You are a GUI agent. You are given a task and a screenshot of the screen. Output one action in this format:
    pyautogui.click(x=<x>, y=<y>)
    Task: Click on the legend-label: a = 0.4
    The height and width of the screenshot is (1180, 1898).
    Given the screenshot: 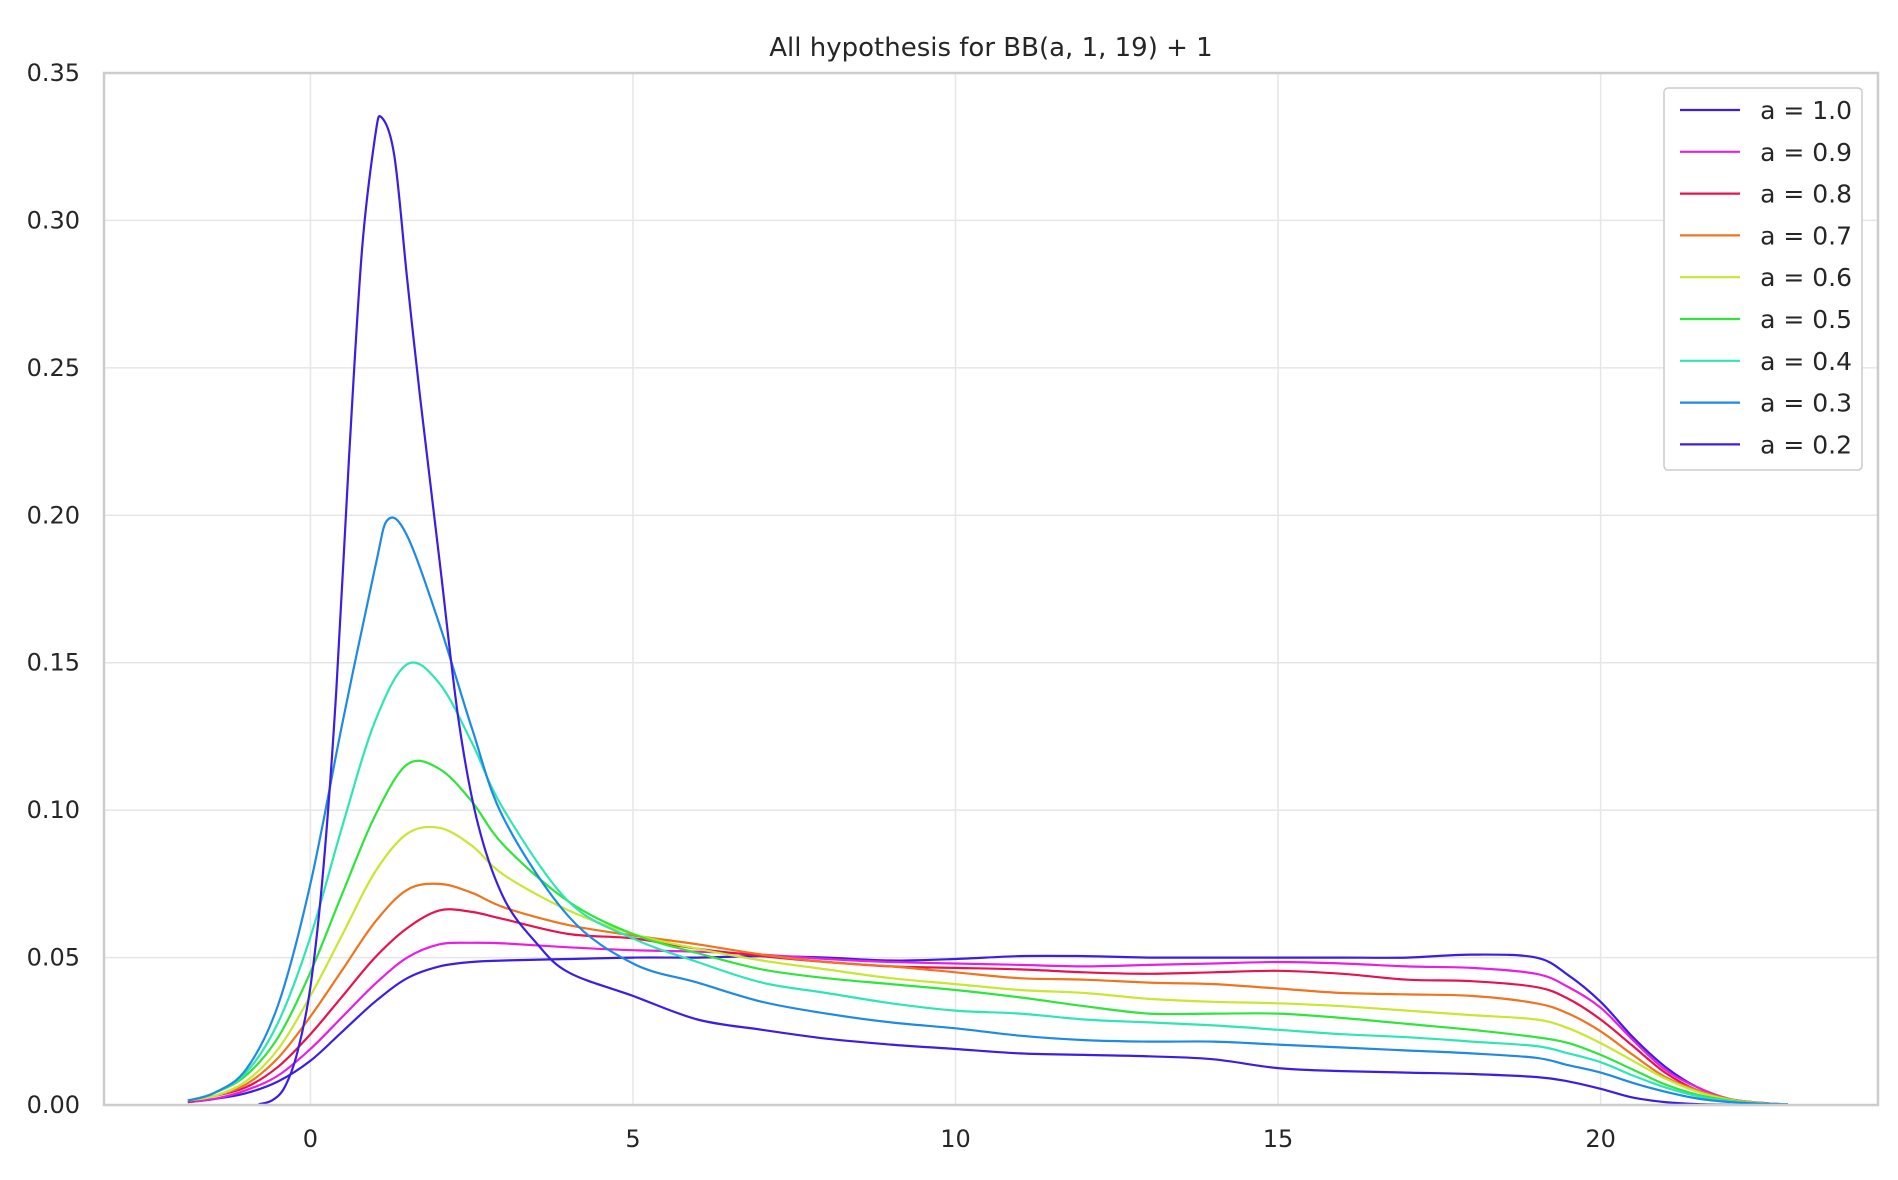 What is the action you would take?
    pyautogui.click(x=1806, y=361)
    